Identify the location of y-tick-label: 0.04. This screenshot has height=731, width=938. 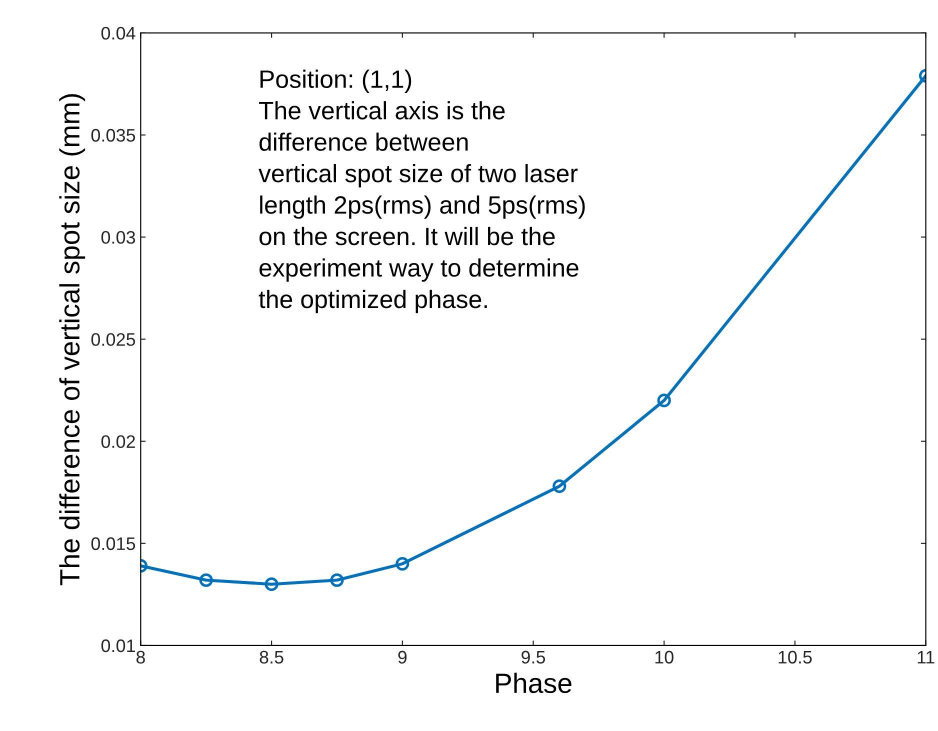
(118, 33).